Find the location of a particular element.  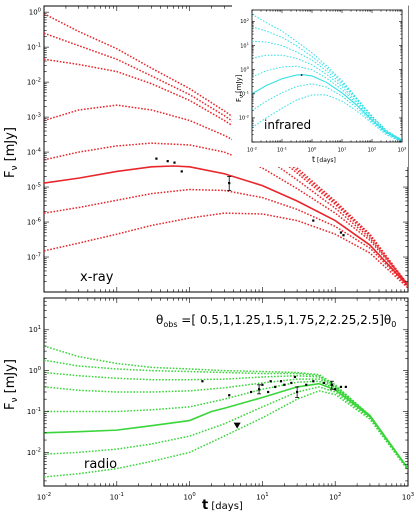

radio-xtick-label-5: 10³ is located at coordinates (408, 496).